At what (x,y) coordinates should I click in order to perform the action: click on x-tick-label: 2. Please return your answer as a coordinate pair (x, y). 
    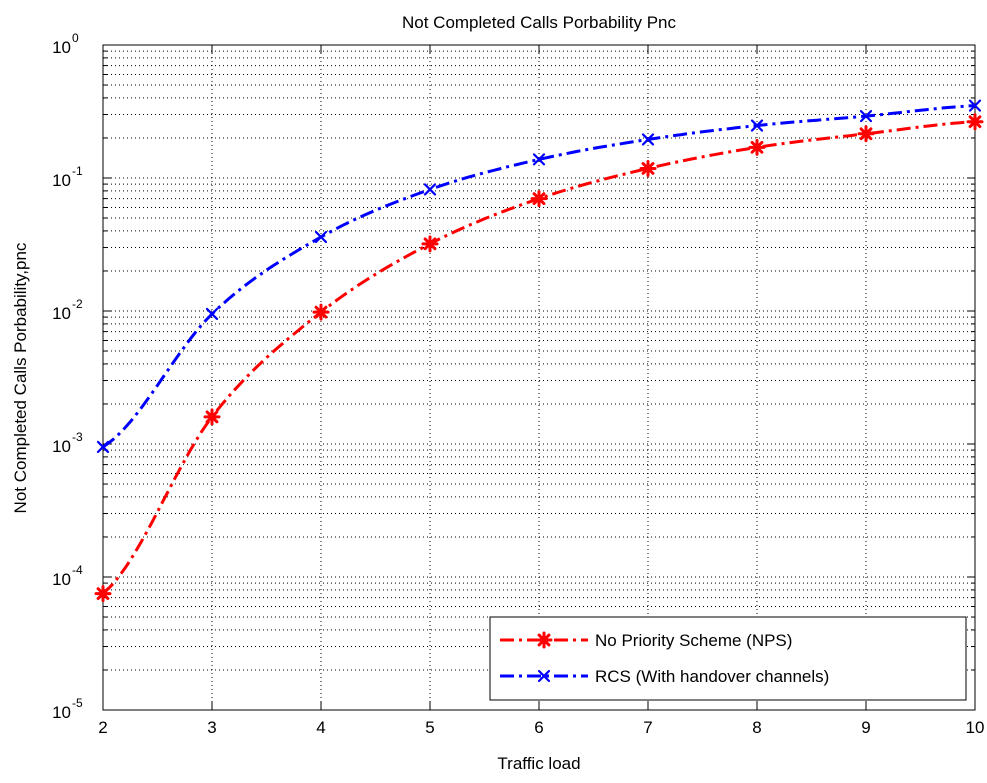
    Looking at the image, I should click on (102, 727).